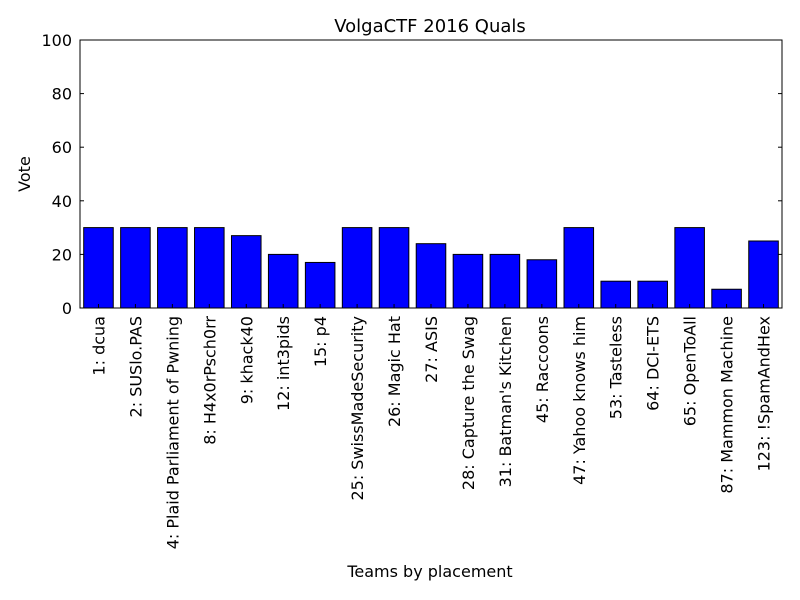 This screenshot has width=800, height=600. Describe the element at coordinates (429, 571) in the screenshot. I see `x-axis-label: Teams by placement` at that location.